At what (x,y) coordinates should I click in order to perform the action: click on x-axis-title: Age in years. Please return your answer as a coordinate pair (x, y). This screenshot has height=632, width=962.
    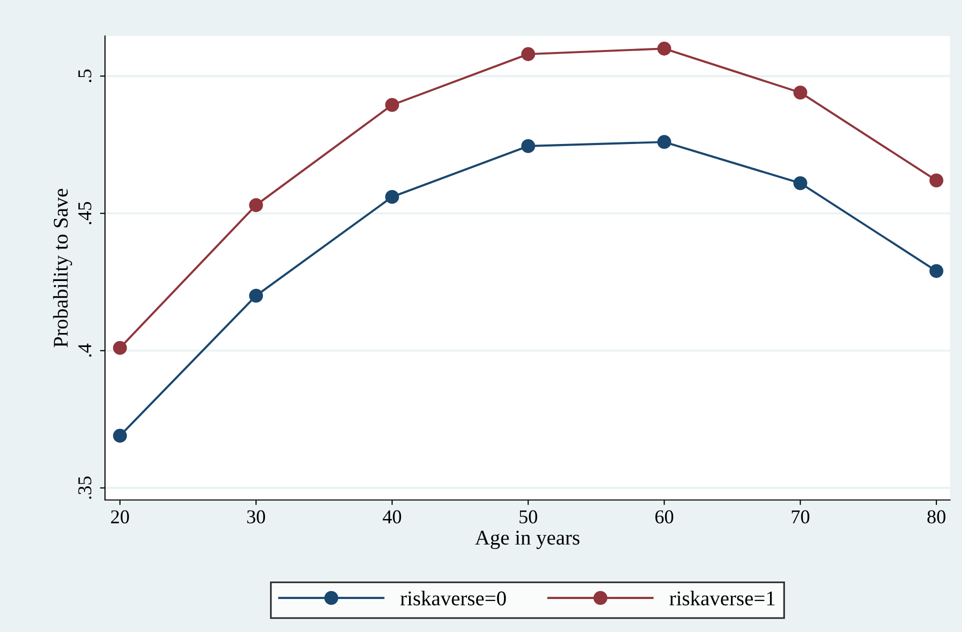
    Looking at the image, I should click on (527, 540).